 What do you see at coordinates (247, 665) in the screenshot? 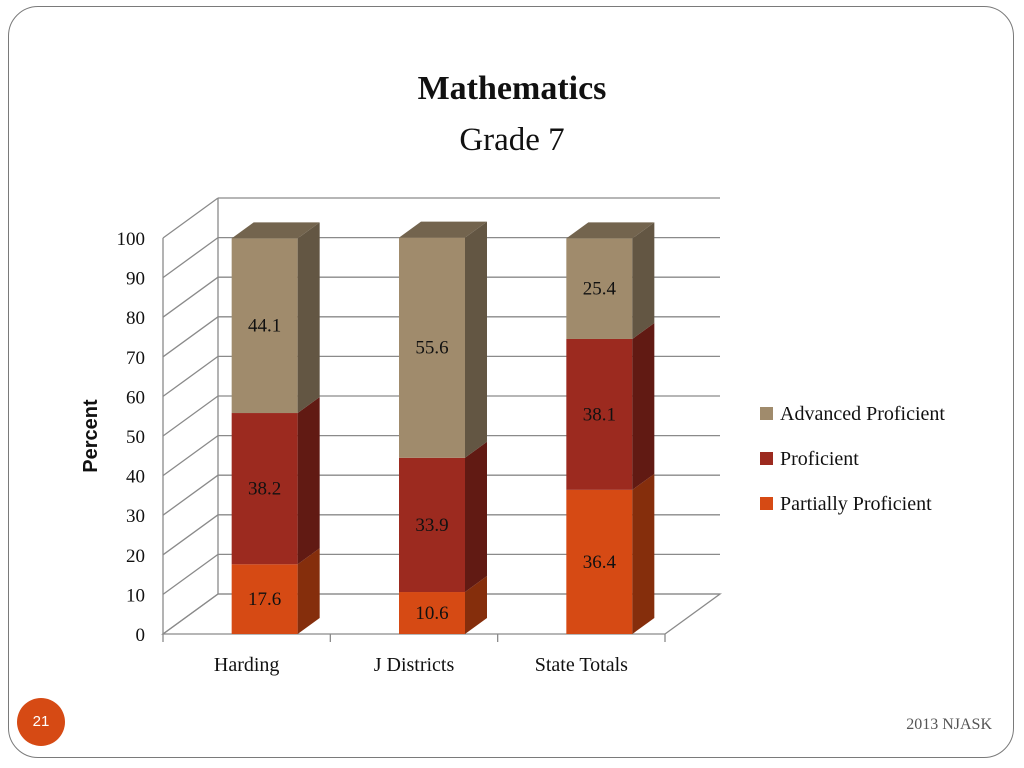
I see `x-category-label: Harding` at bounding box center [247, 665].